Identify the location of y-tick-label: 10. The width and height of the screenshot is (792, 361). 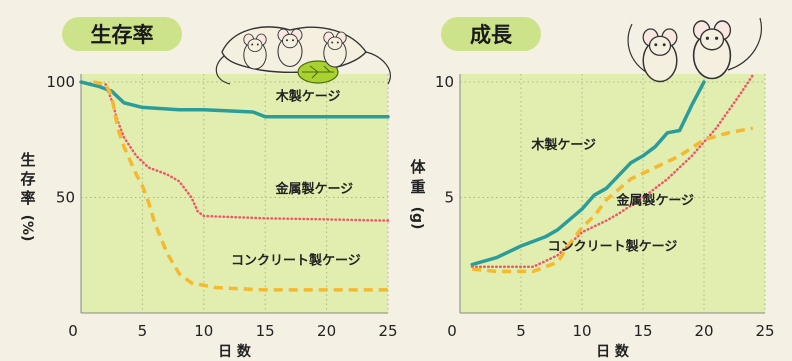
(444, 82).